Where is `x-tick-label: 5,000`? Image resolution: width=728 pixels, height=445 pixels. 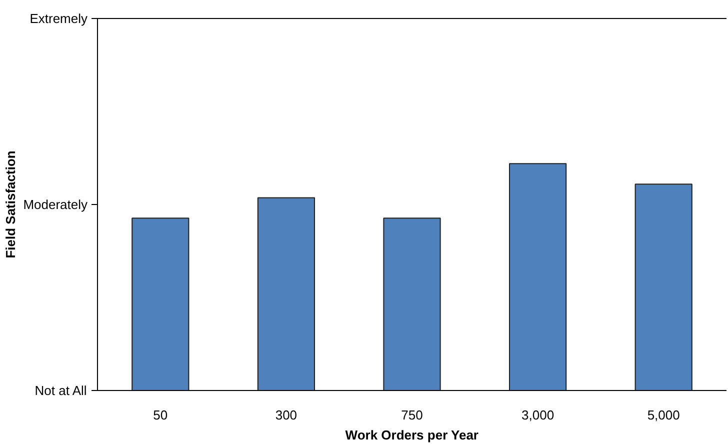 x-tick-label: 5,000 is located at coordinates (663, 415).